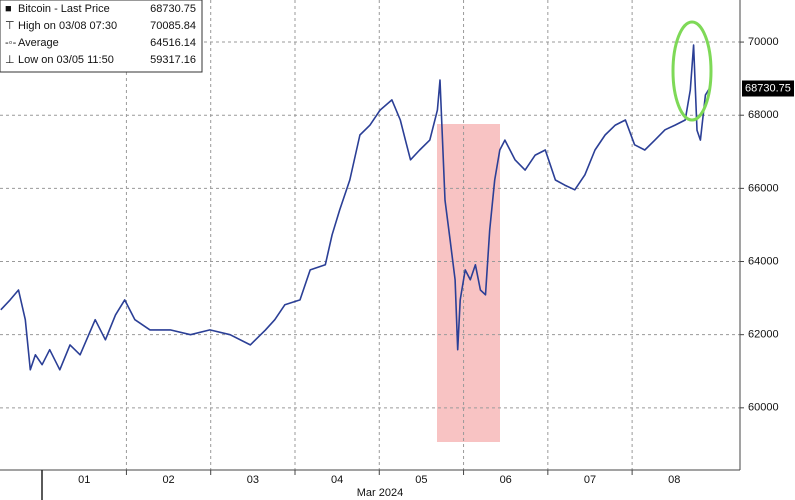 This screenshot has height=500, width=795. What do you see at coordinates (692, 71) in the screenshot?
I see `highlight-ellipse` at bounding box center [692, 71].